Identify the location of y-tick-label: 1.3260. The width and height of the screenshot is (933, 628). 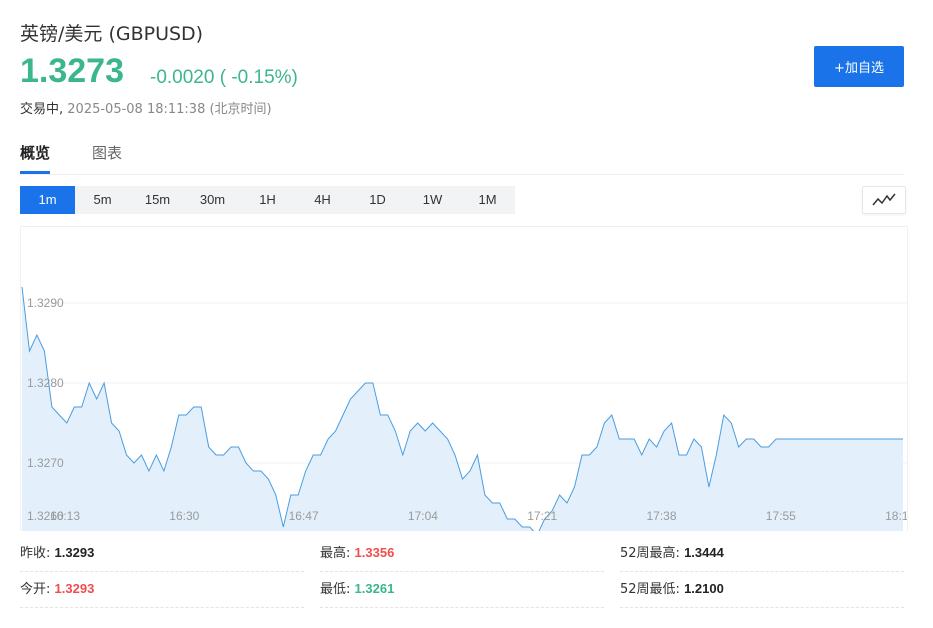
(45, 516).